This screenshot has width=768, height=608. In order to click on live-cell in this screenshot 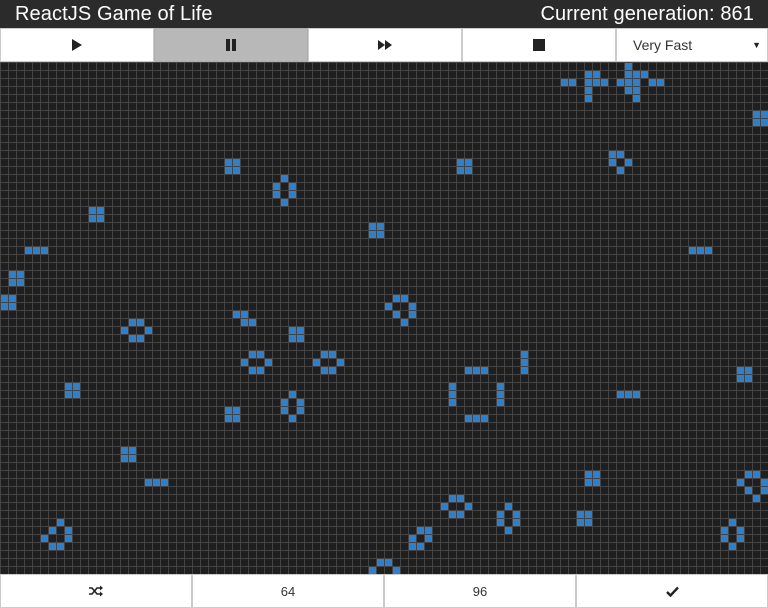, I will do `click(324, 370)`.